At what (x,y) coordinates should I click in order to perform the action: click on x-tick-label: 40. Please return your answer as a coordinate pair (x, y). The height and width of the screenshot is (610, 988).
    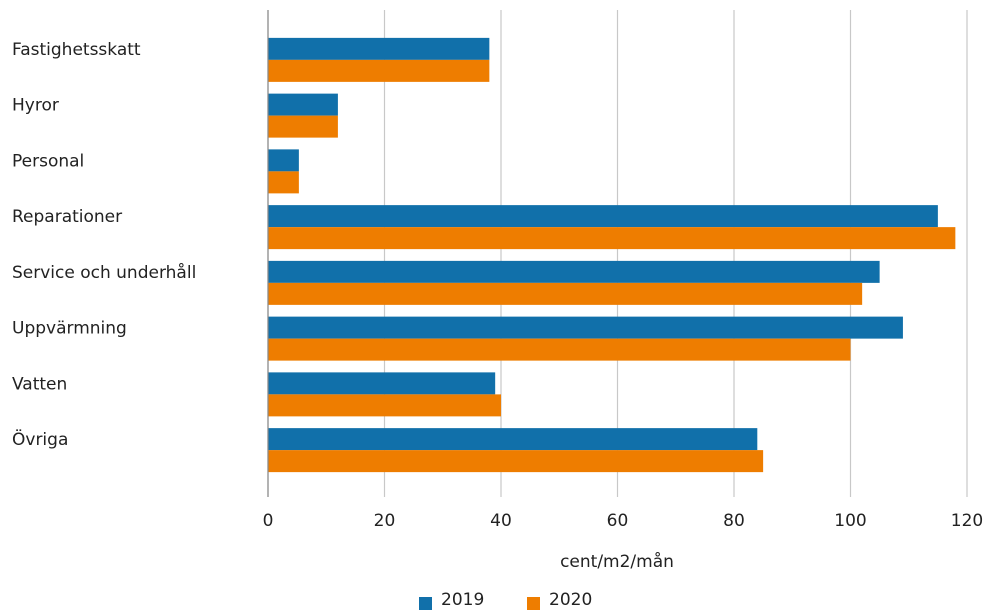
    Looking at the image, I should click on (501, 521).